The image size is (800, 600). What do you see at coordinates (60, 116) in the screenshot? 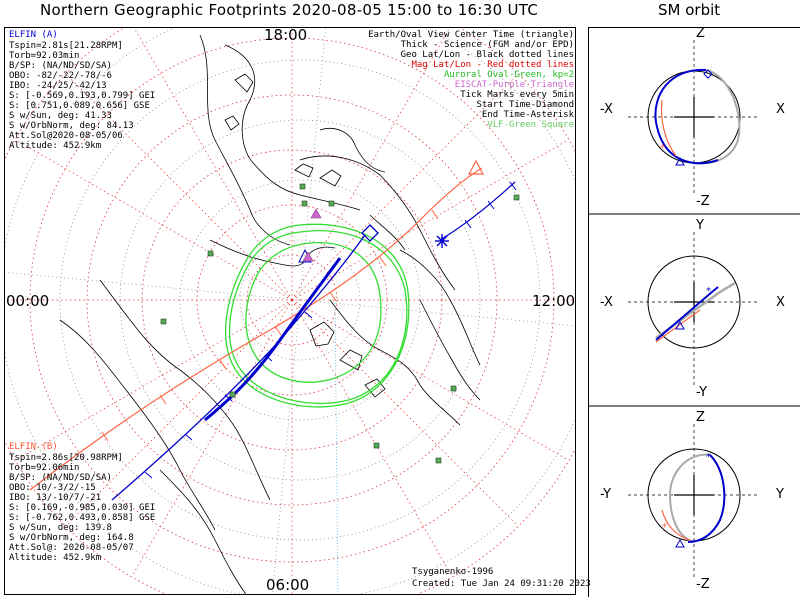
I see `elfin-a-line: S w/Sun, deg: 41.33` at bounding box center [60, 116].